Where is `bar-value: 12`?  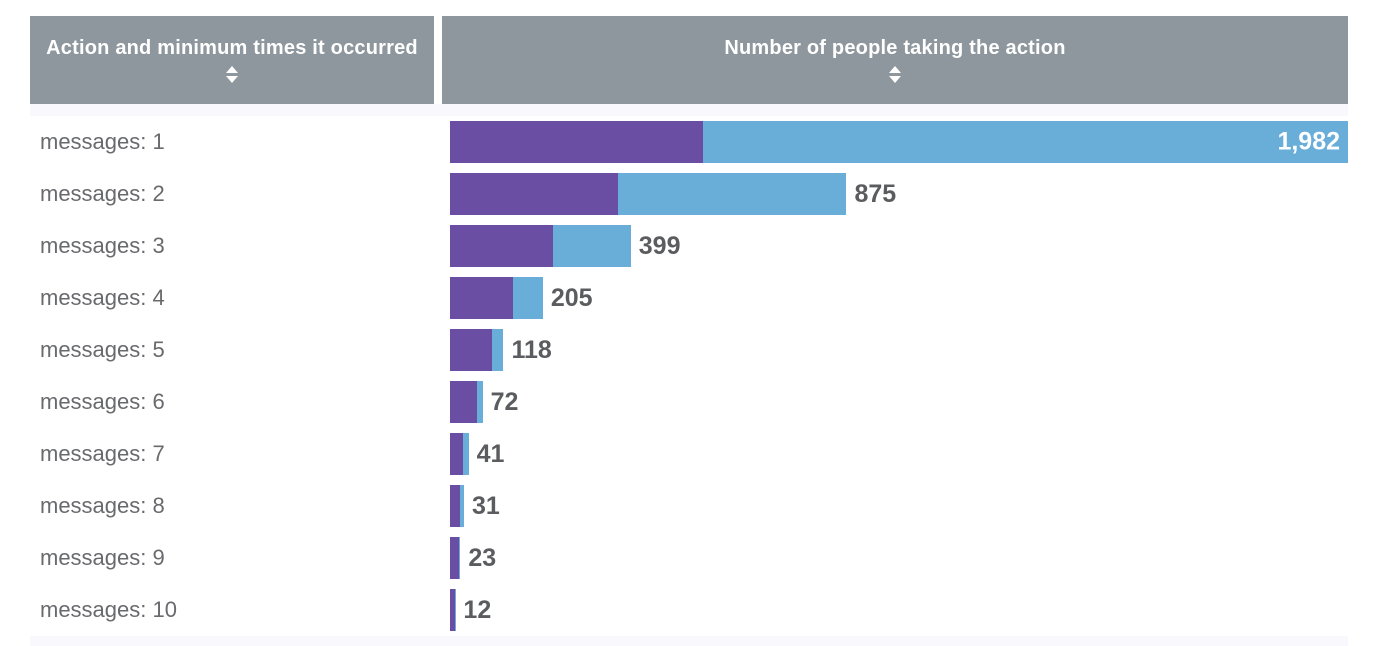
bar-value: 12 is located at coordinates (477, 609).